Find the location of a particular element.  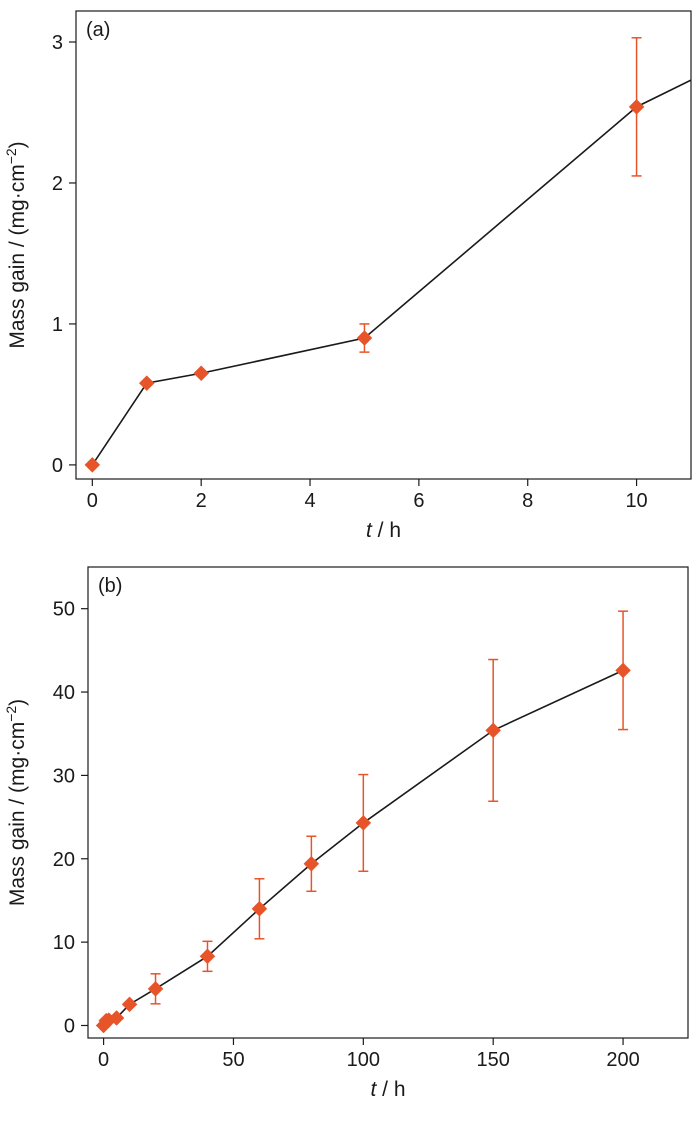

x-tick-label: 100 is located at coordinates (363, 1060).